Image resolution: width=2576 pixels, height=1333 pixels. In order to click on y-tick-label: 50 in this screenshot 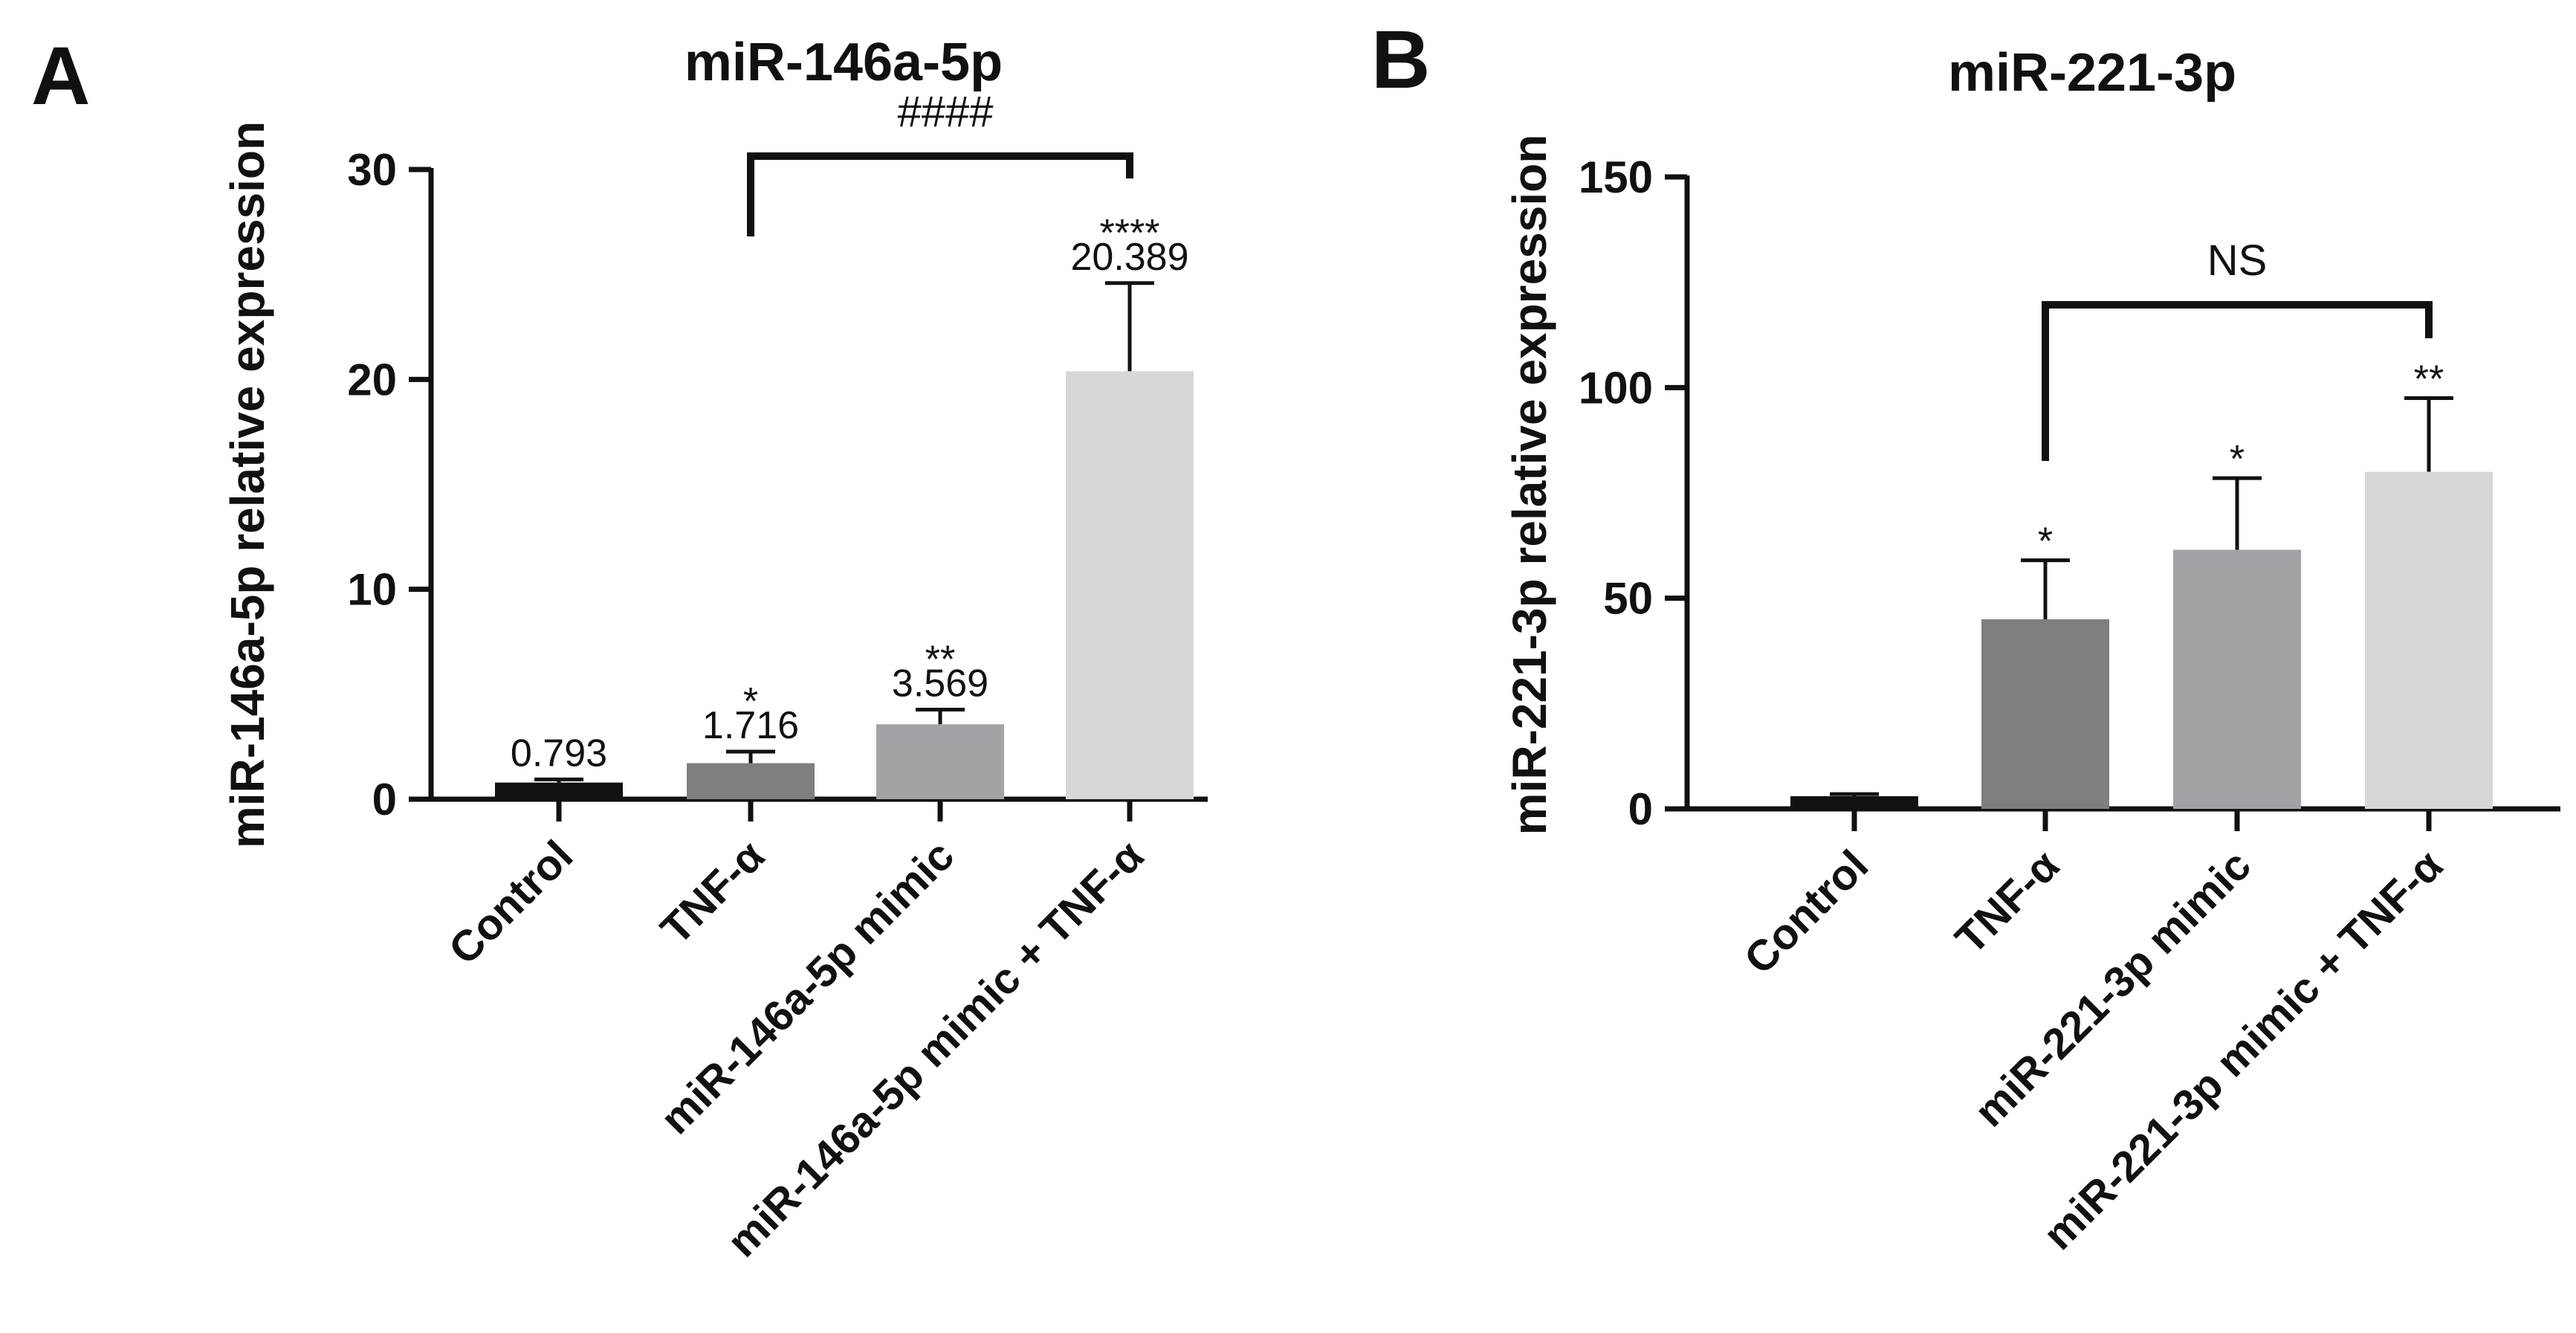, I will do `click(1628, 599)`.